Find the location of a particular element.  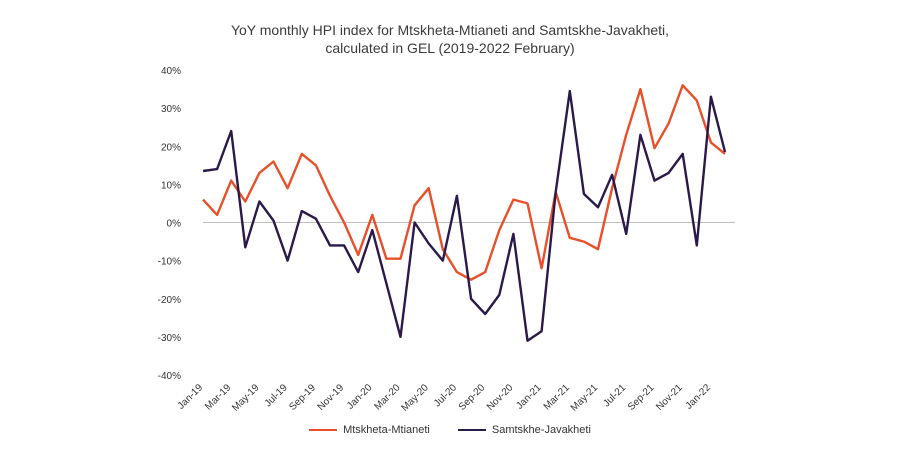

x-tick-label: May-21 is located at coordinates (585, 398).